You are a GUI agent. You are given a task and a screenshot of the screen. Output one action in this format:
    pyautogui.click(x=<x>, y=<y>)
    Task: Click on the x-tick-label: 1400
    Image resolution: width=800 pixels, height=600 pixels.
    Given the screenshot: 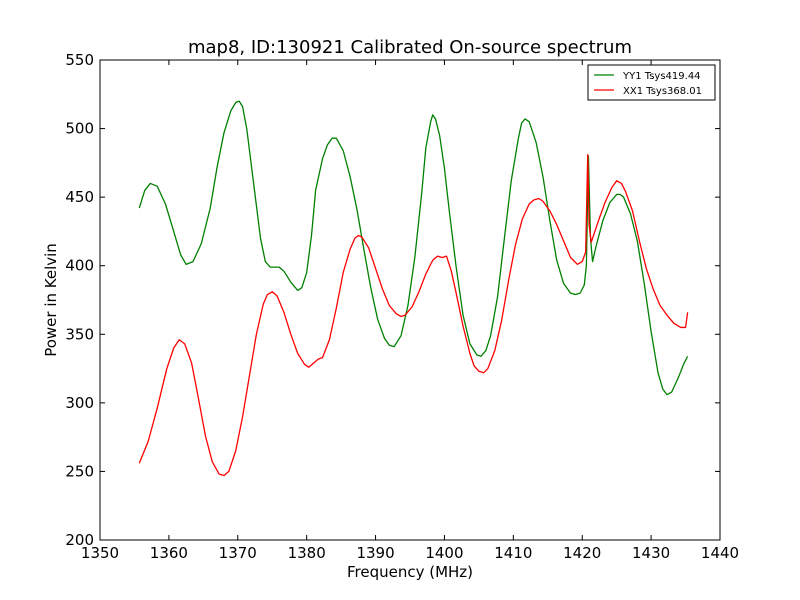 What is the action you would take?
    pyautogui.click(x=444, y=553)
    